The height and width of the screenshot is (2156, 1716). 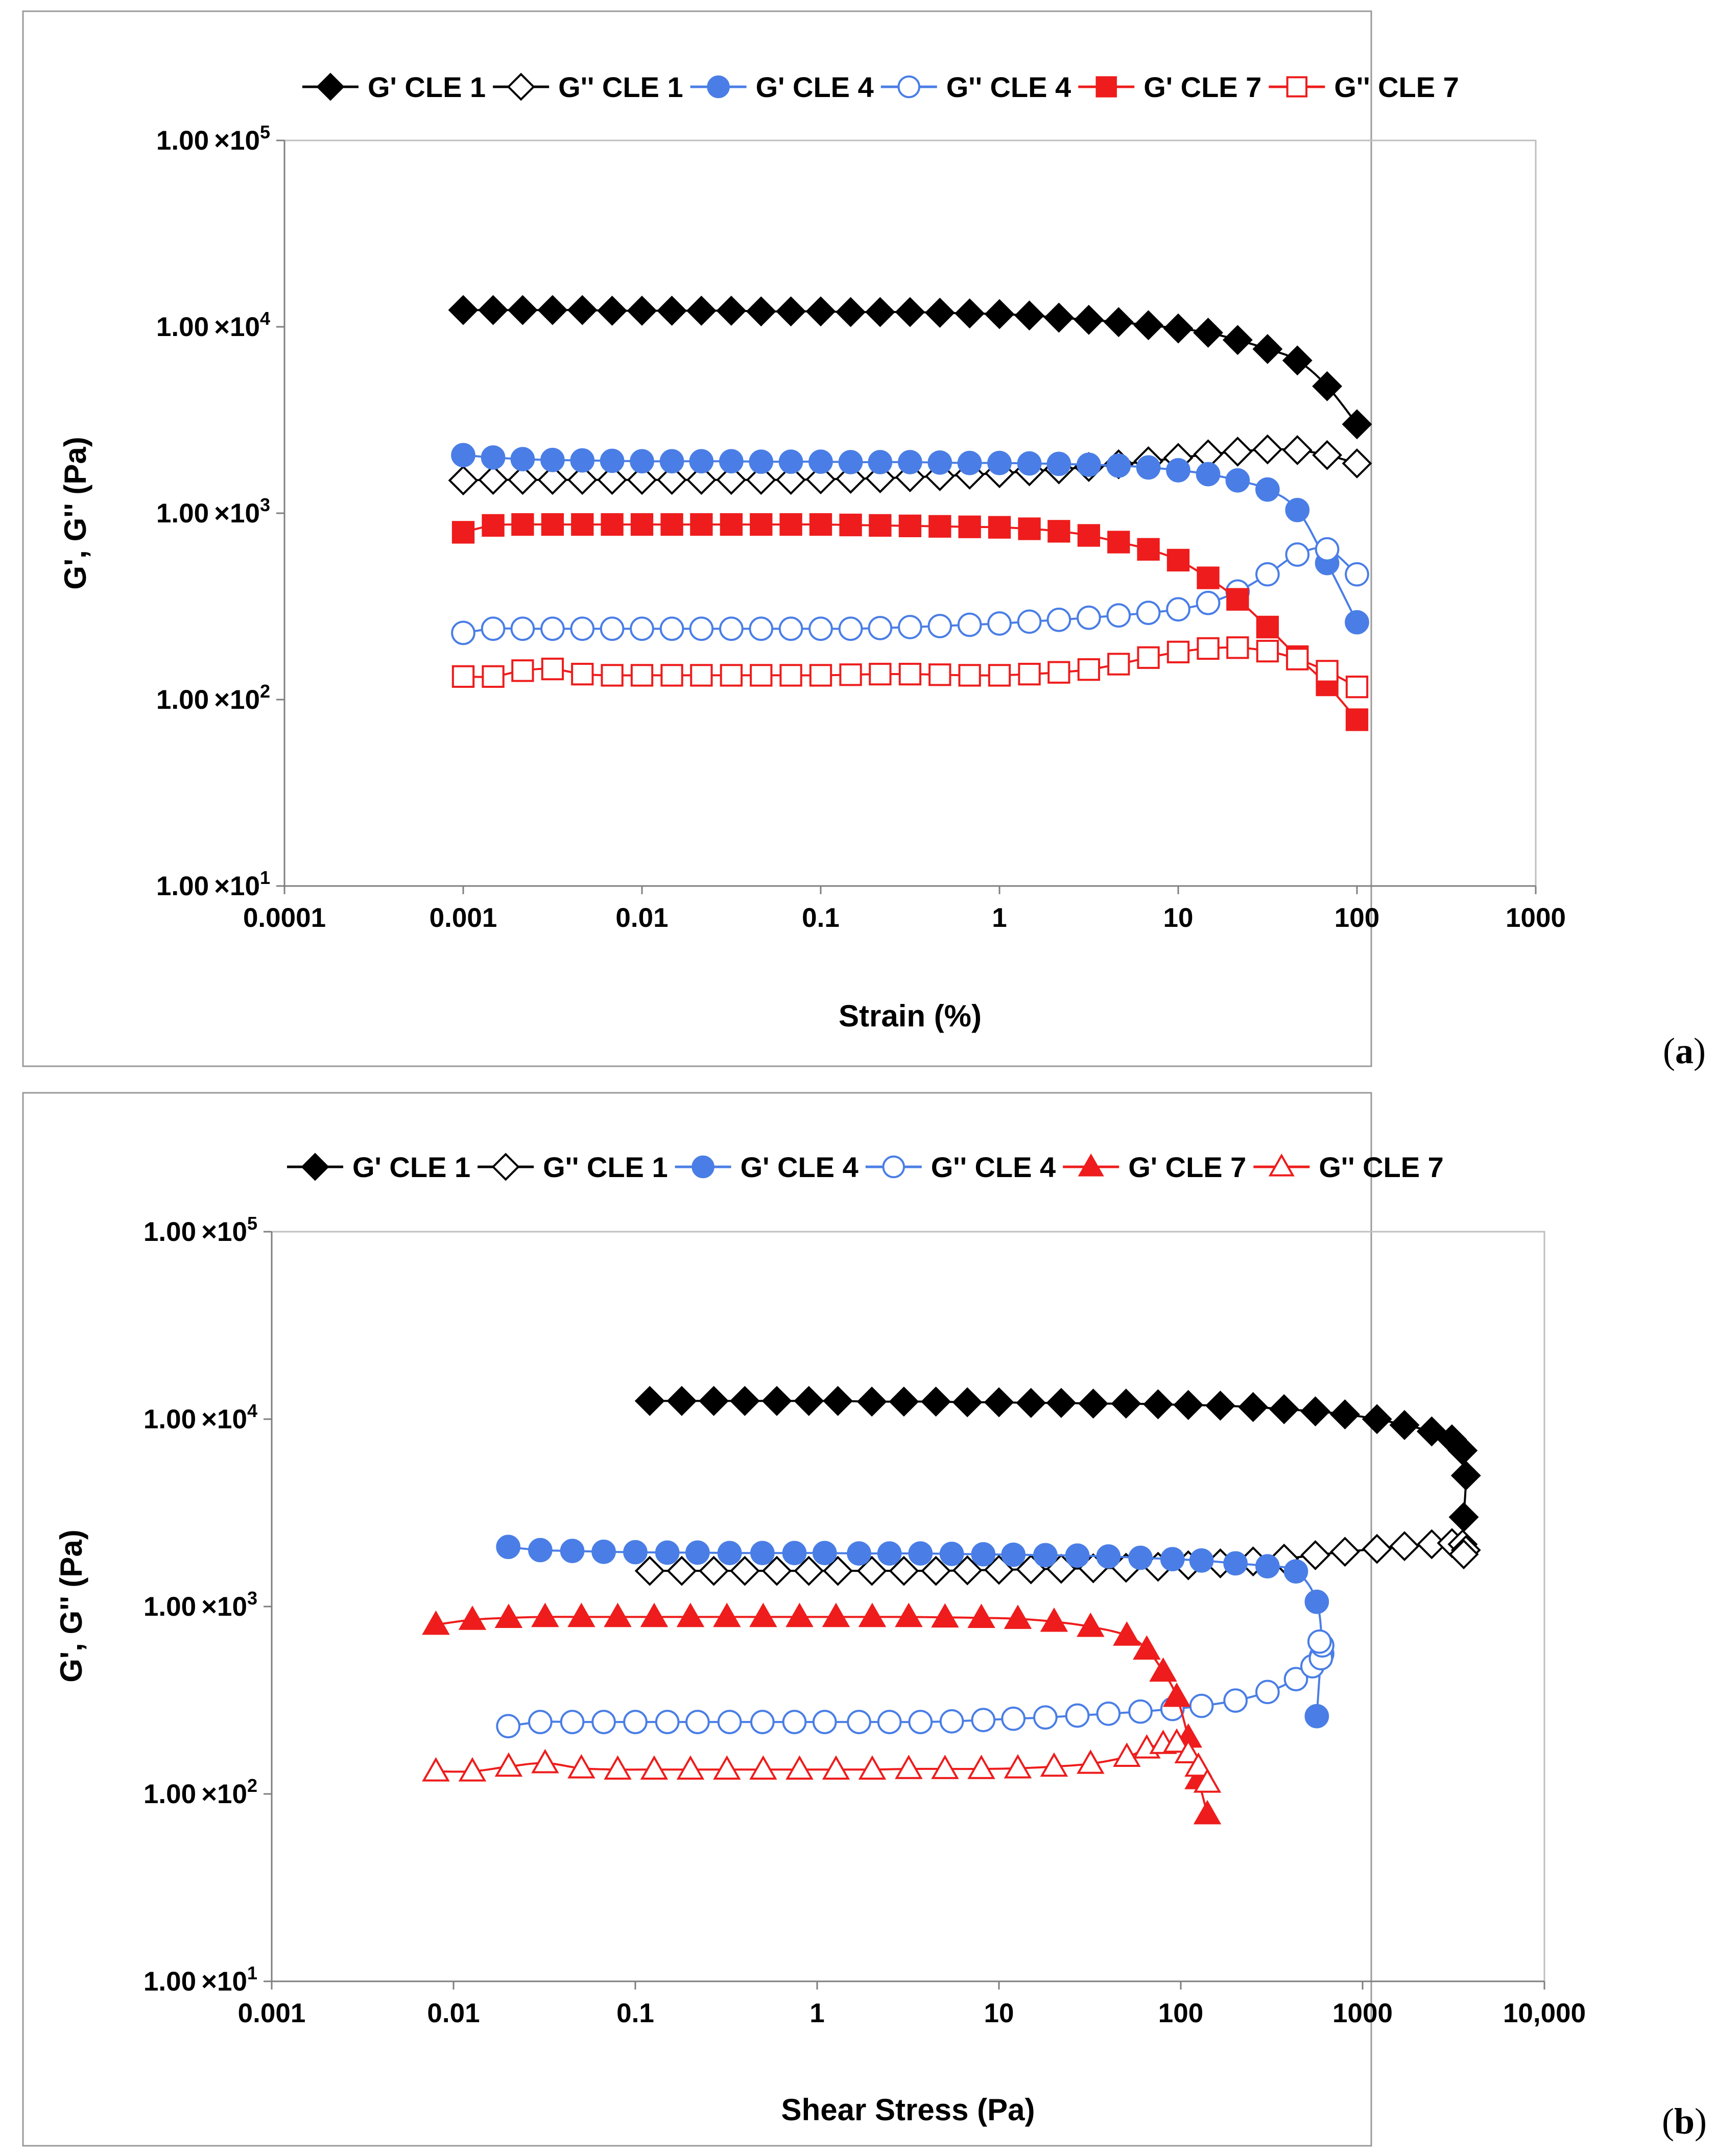 What do you see at coordinates (213, 139) in the screenshot?
I see `panel-a-y-tick-label: 1.00 ×10⁵` at bounding box center [213, 139].